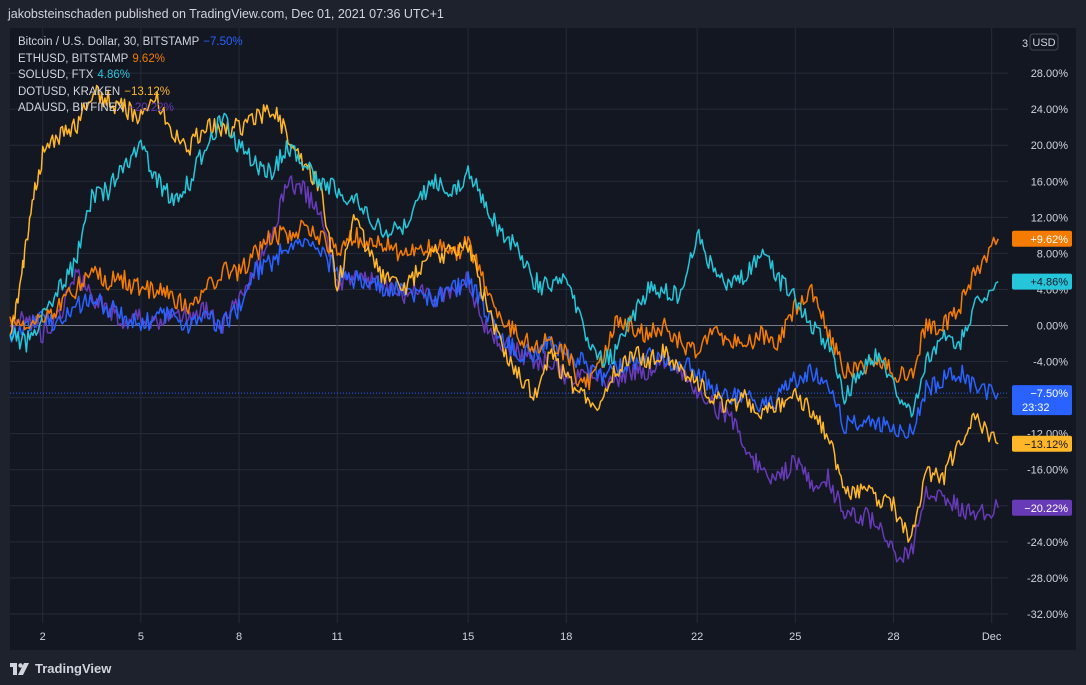  What do you see at coordinates (1047, 615) in the screenshot?
I see `y-tick-label: -32.00%` at bounding box center [1047, 615].